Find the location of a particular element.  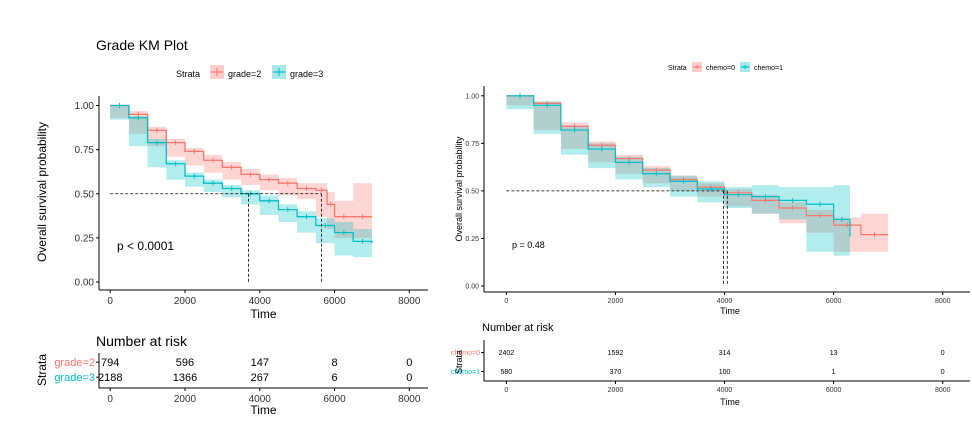

risk-value: 370 is located at coordinates (616, 372).